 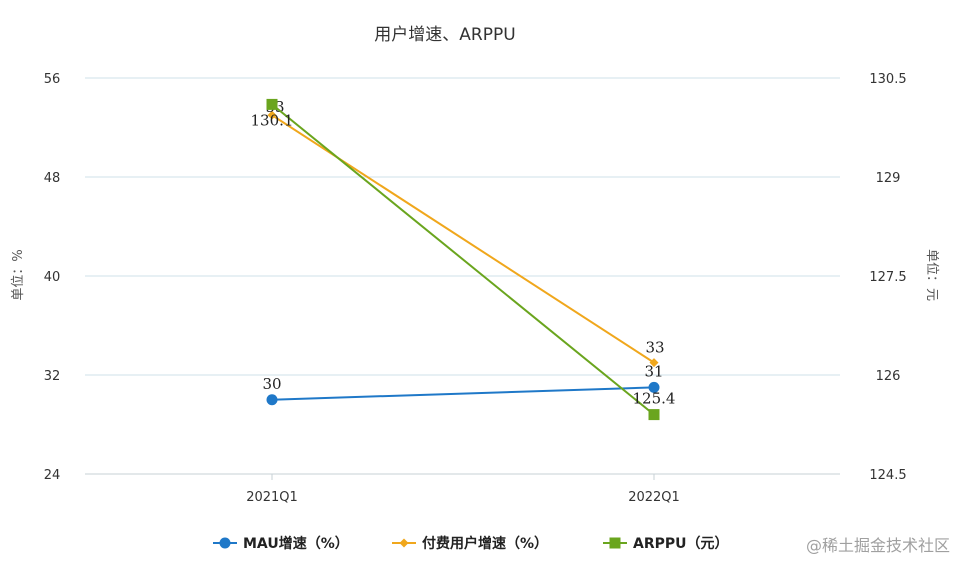 I want to click on y-left-tick-label: 24, so click(x=52, y=475).